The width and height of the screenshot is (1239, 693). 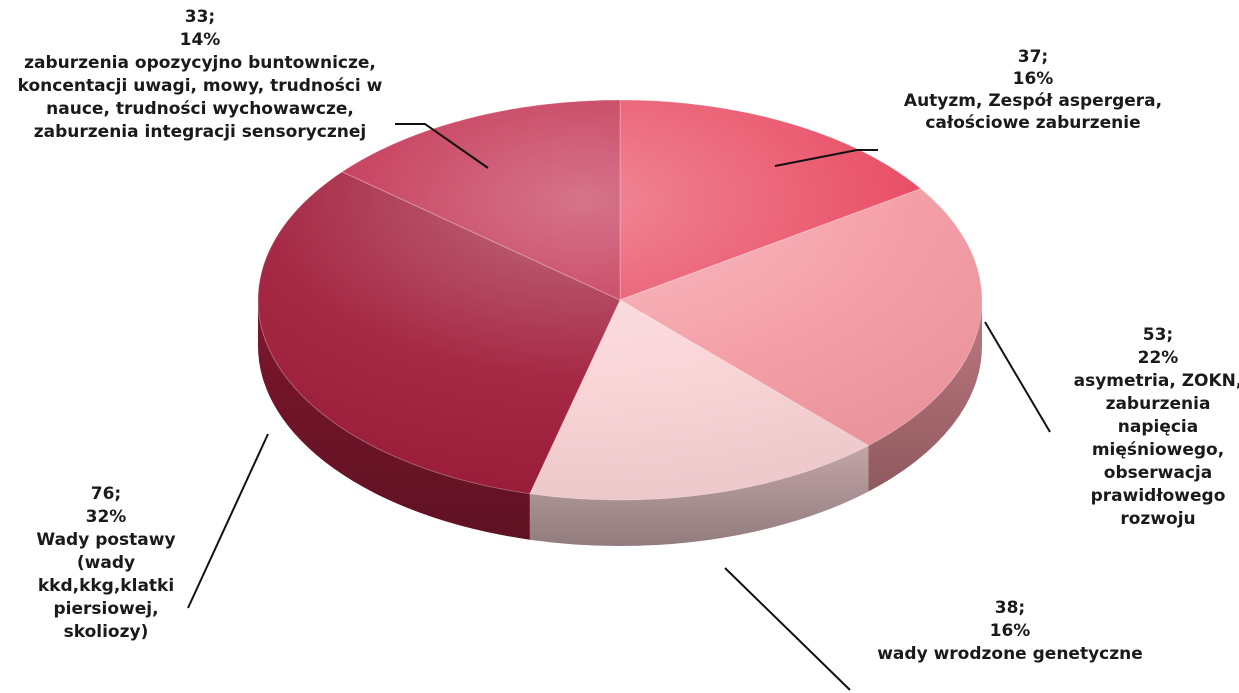 I want to click on data-label-category: mięśniowego,, so click(x=1158, y=450).